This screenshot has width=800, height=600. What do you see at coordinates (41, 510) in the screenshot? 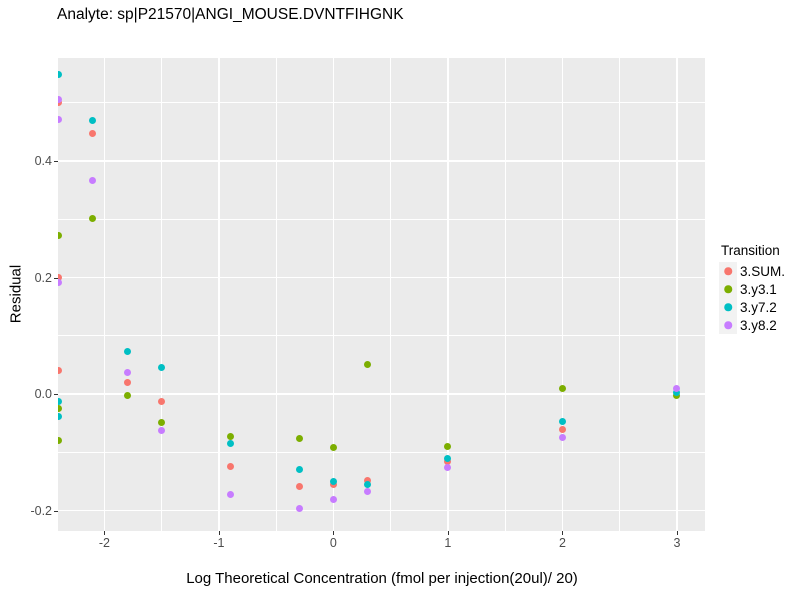
I see `y-tick-label: -0.2` at bounding box center [41, 510].